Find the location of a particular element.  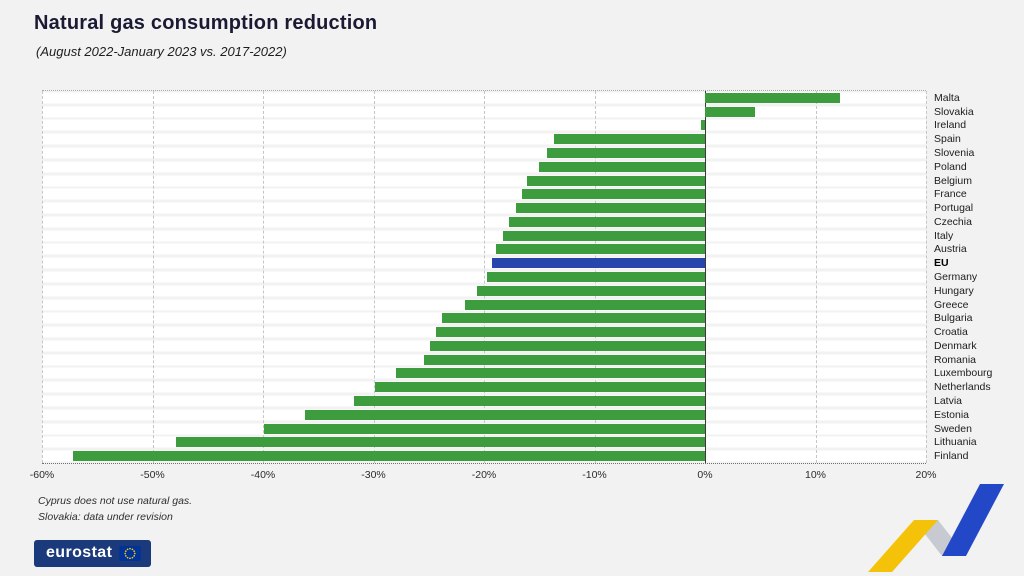

bar-finland is located at coordinates (388, 456).